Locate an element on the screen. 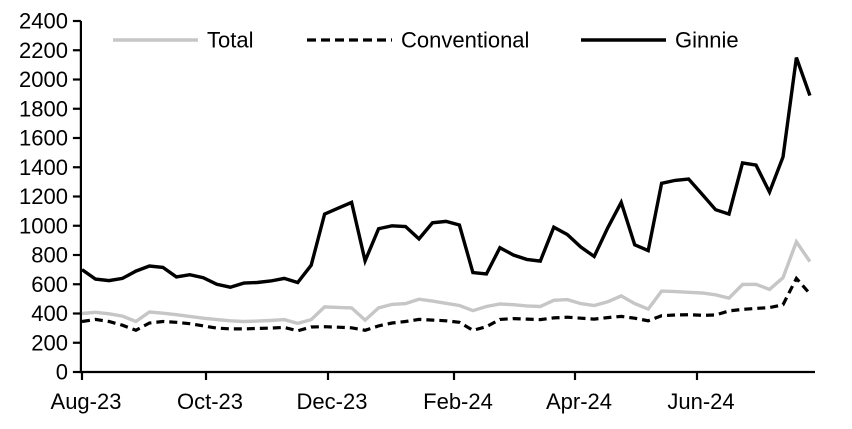 The image size is (852, 429). y-tick-label: 400 is located at coordinates (49, 313).